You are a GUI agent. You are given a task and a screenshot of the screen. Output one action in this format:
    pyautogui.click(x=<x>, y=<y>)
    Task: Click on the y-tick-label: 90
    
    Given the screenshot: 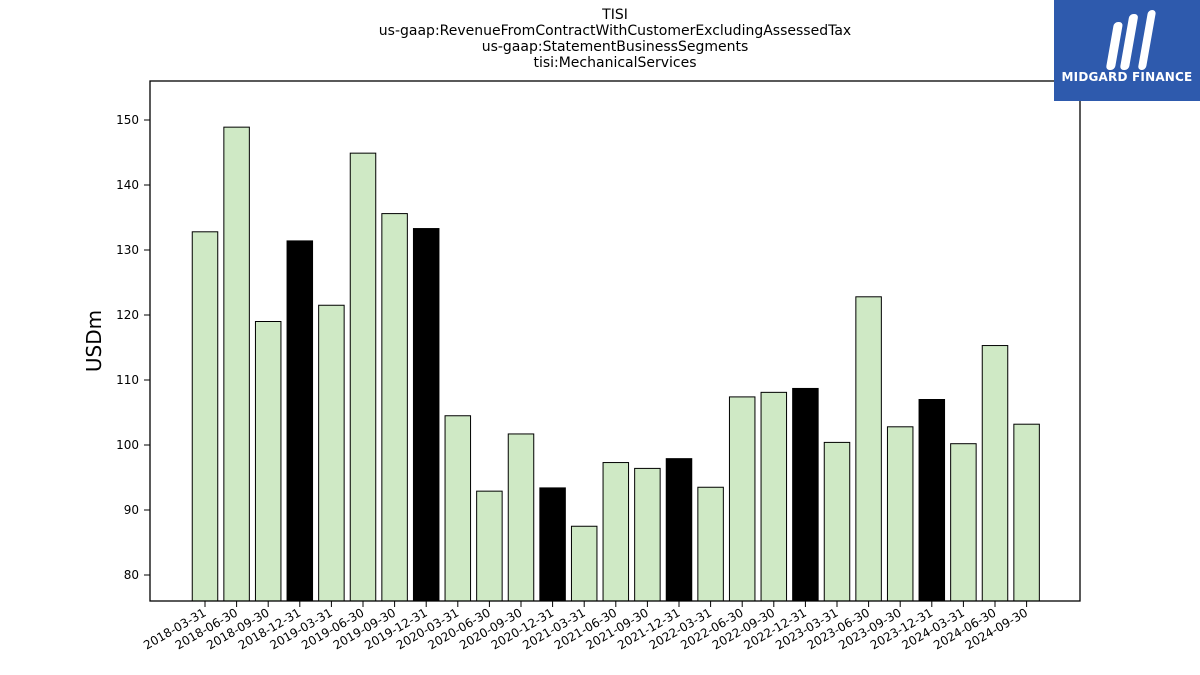 What is the action you would take?
    pyautogui.click(x=131, y=510)
    